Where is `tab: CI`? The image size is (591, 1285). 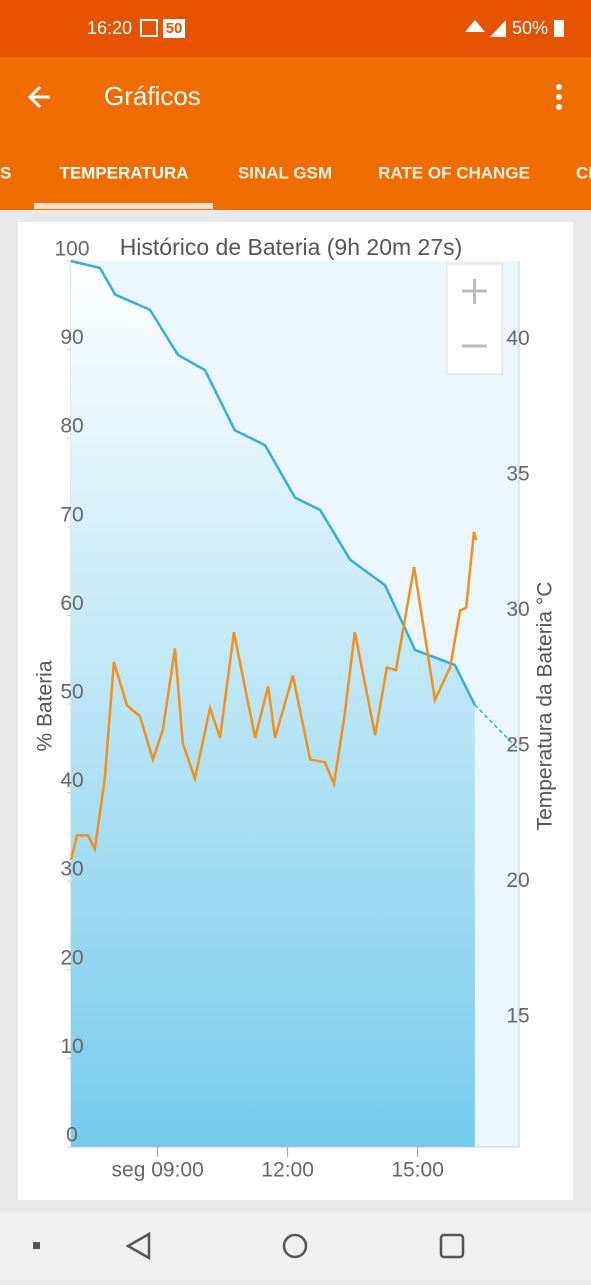
tab: CI is located at coordinates (583, 172).